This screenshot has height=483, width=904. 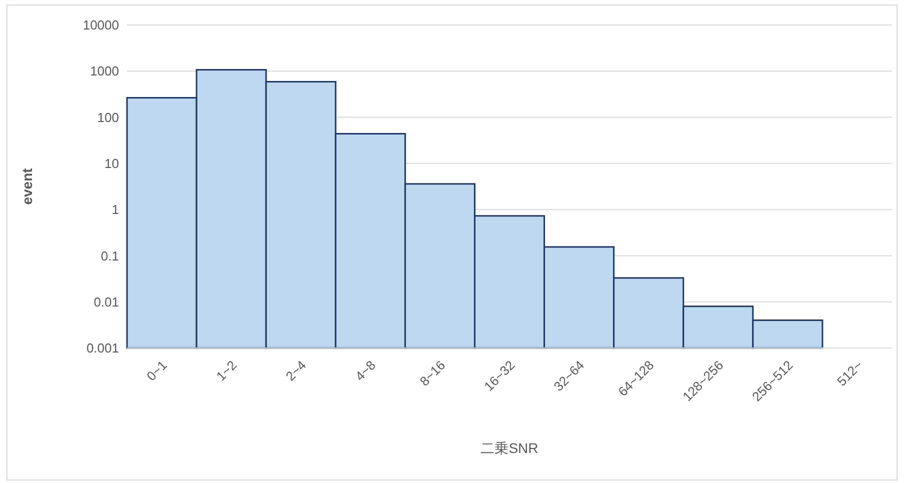 I want to click on x-axis-title: 二乗SNR, so click(x=509, y=448).